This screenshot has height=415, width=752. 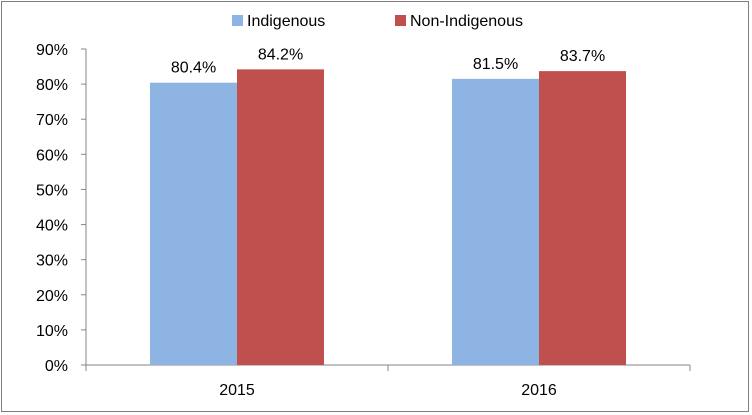 I want to click on x-tick-label: 2015, so click(x=237, y=390).